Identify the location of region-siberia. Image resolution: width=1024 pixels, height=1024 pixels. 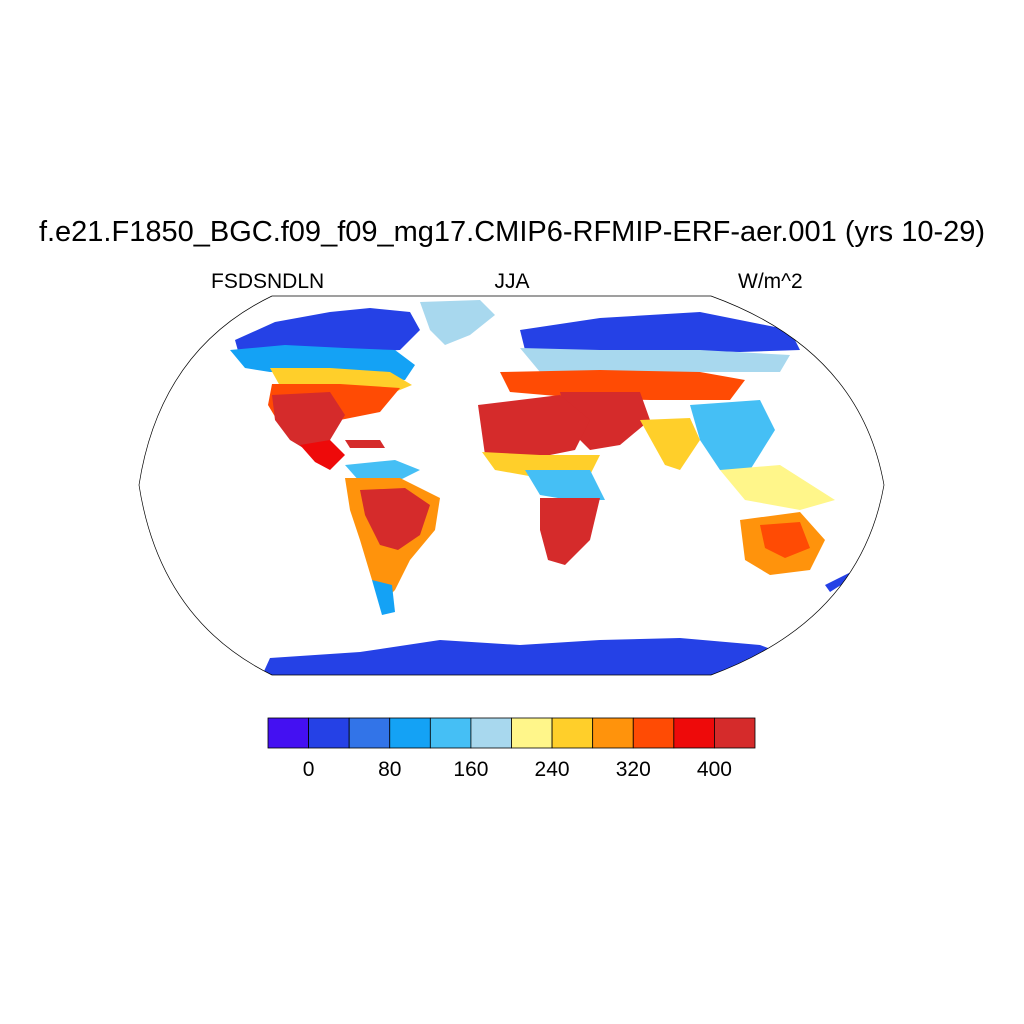
(660, 332).